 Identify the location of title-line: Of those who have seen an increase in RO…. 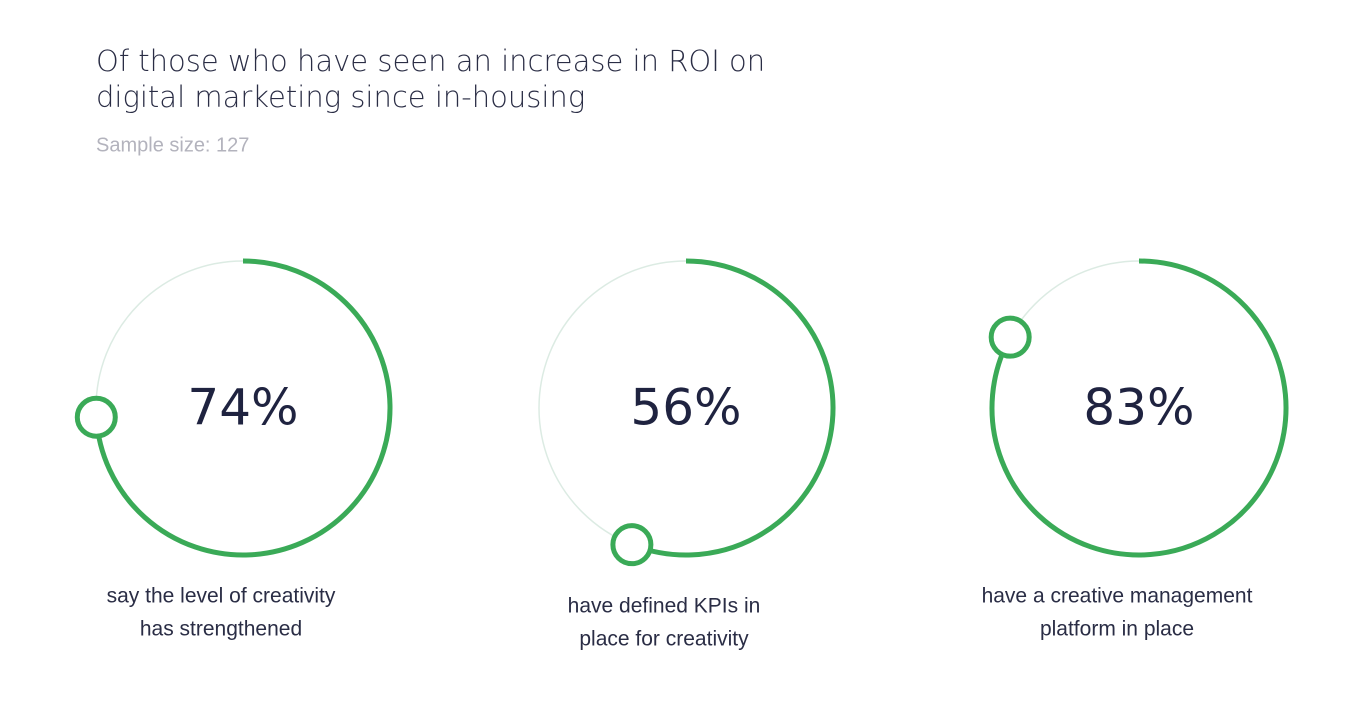
(430, 61).